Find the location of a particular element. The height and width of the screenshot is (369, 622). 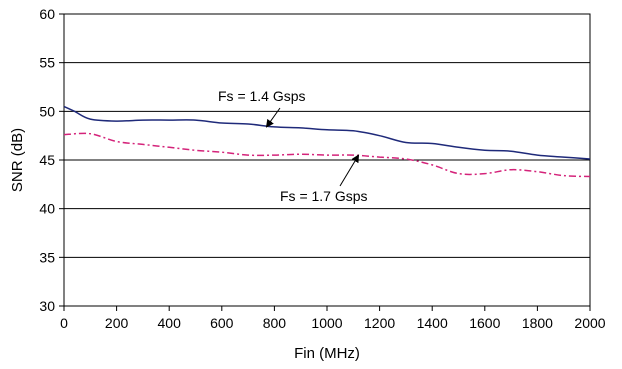

x-tick-label: 1600 is located at coordinates (484, 323).